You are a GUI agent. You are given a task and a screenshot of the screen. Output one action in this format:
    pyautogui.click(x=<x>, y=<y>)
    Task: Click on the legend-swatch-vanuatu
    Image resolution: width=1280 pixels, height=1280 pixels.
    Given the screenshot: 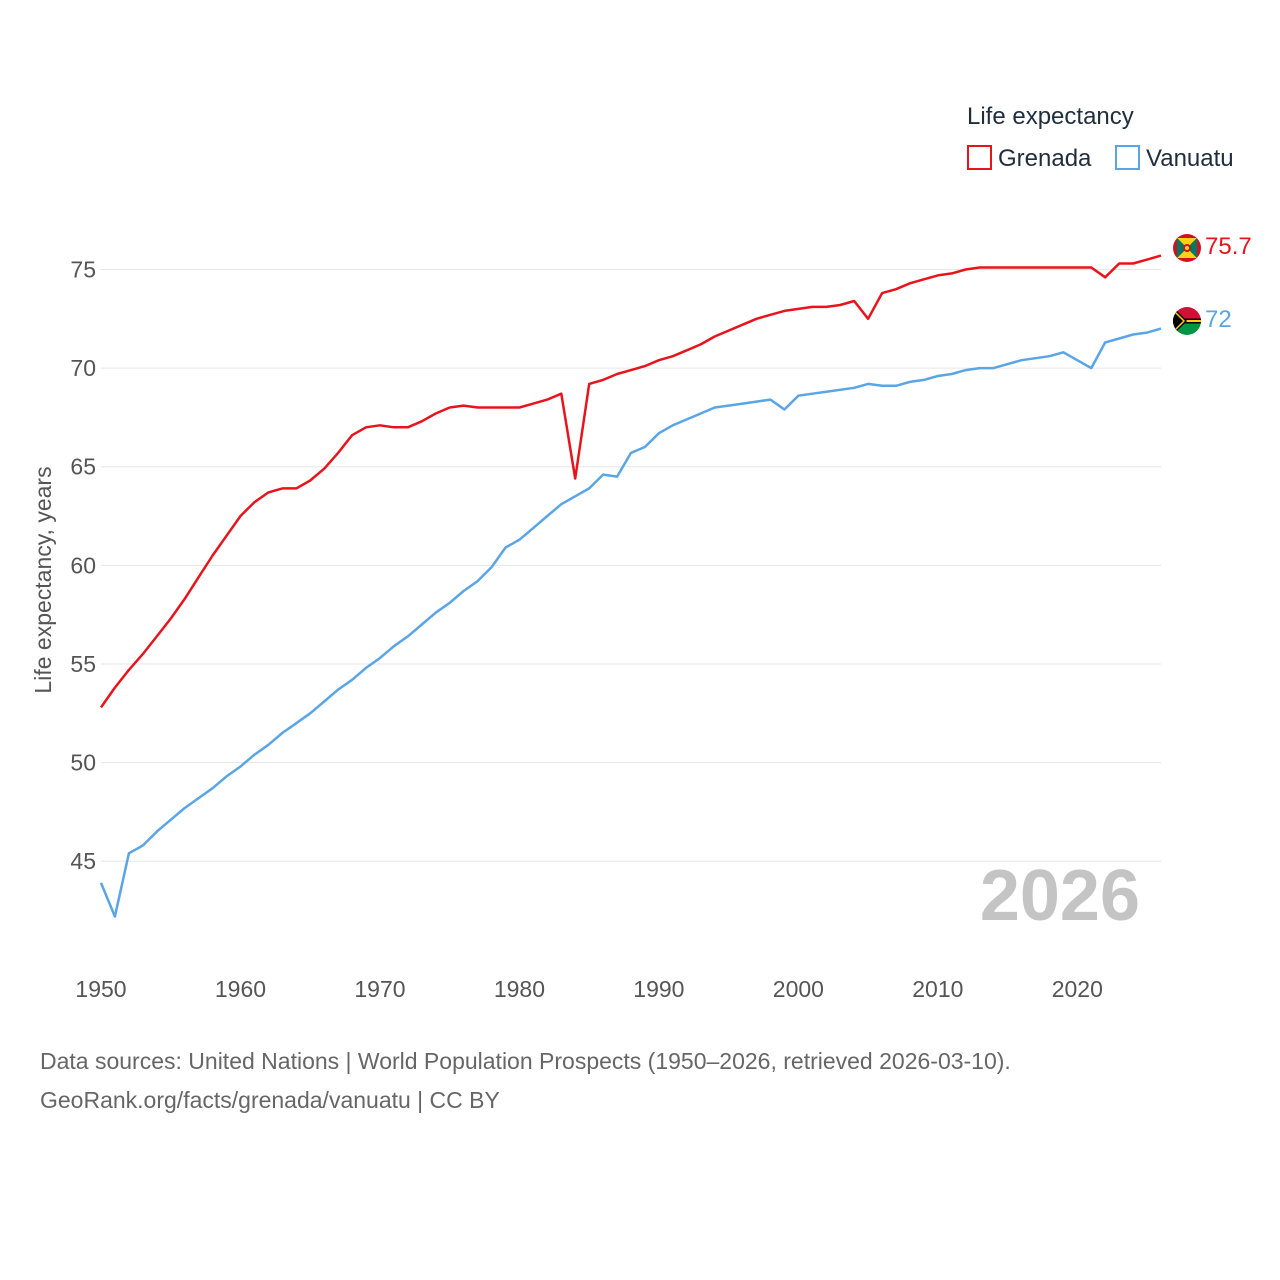 What is the action you would take?
    pyautogui.click(x=1127, y=157)
    